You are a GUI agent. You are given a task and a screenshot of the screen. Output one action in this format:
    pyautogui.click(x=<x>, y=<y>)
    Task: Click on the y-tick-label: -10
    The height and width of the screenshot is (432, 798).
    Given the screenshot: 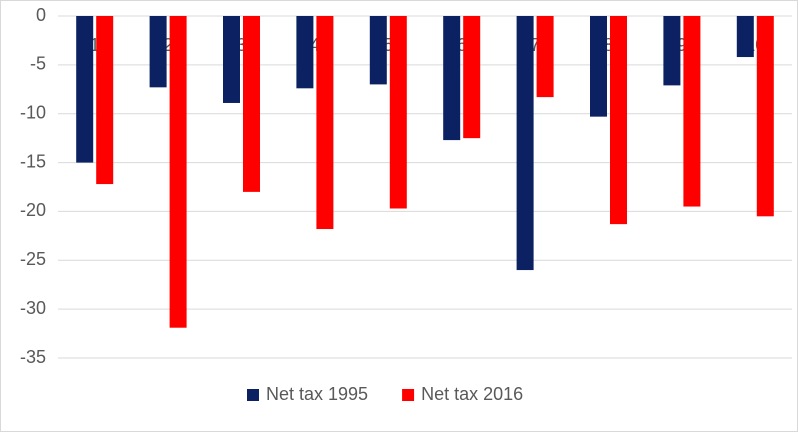 What is the action you would take?
    pyautogui.click(x=33, y=112)
    